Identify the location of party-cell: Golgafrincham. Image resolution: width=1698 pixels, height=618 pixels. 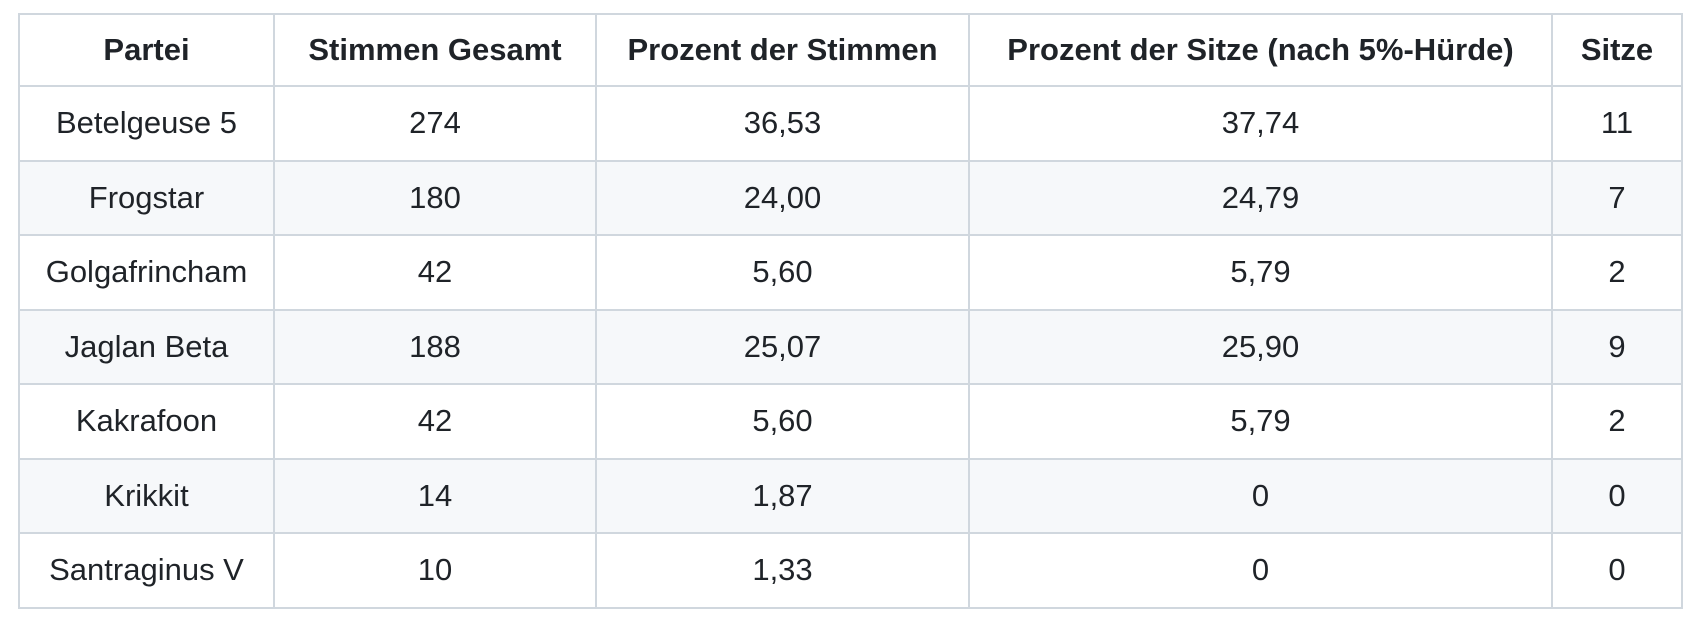
(146, 272).